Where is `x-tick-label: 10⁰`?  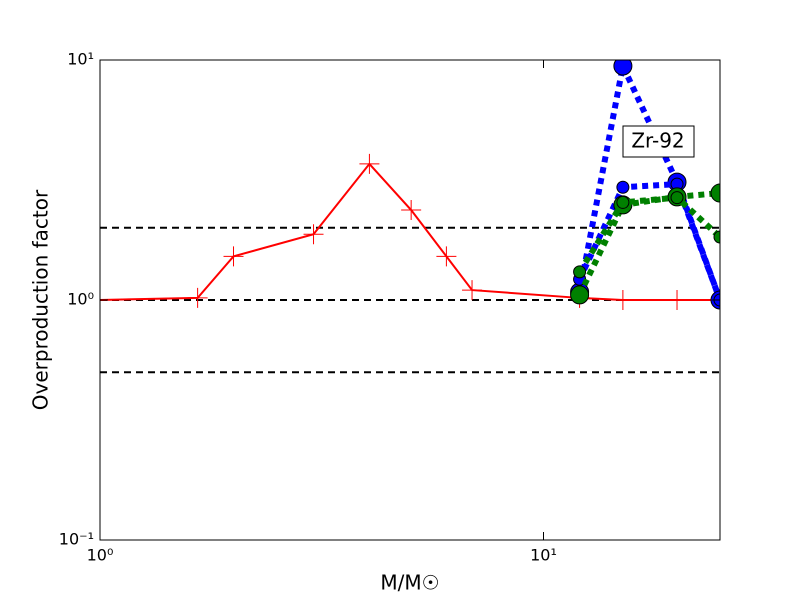 x-tick-label: 10⁰ is located at coordinates (100, 555).